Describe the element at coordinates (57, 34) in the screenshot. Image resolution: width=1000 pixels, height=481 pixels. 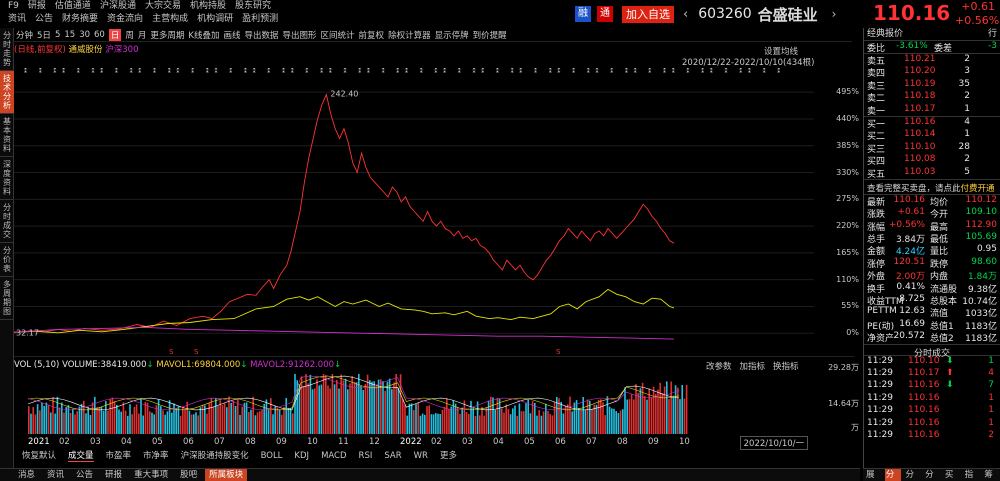
I see `toolbar-item: 5` at that location.